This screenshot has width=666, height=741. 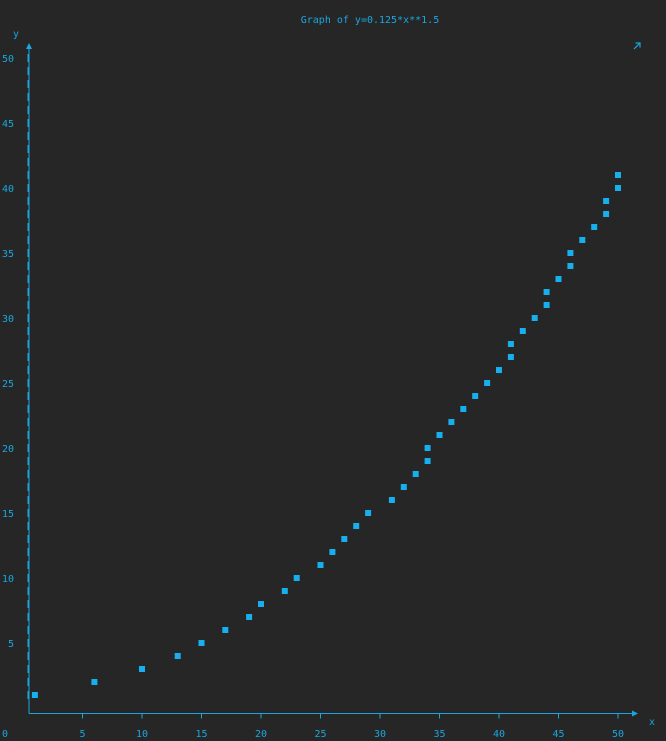 What do you see at coordinates (82, 734) in the screenshot?
I see `x-tick-label: 5` at bounding box center [82, 734].